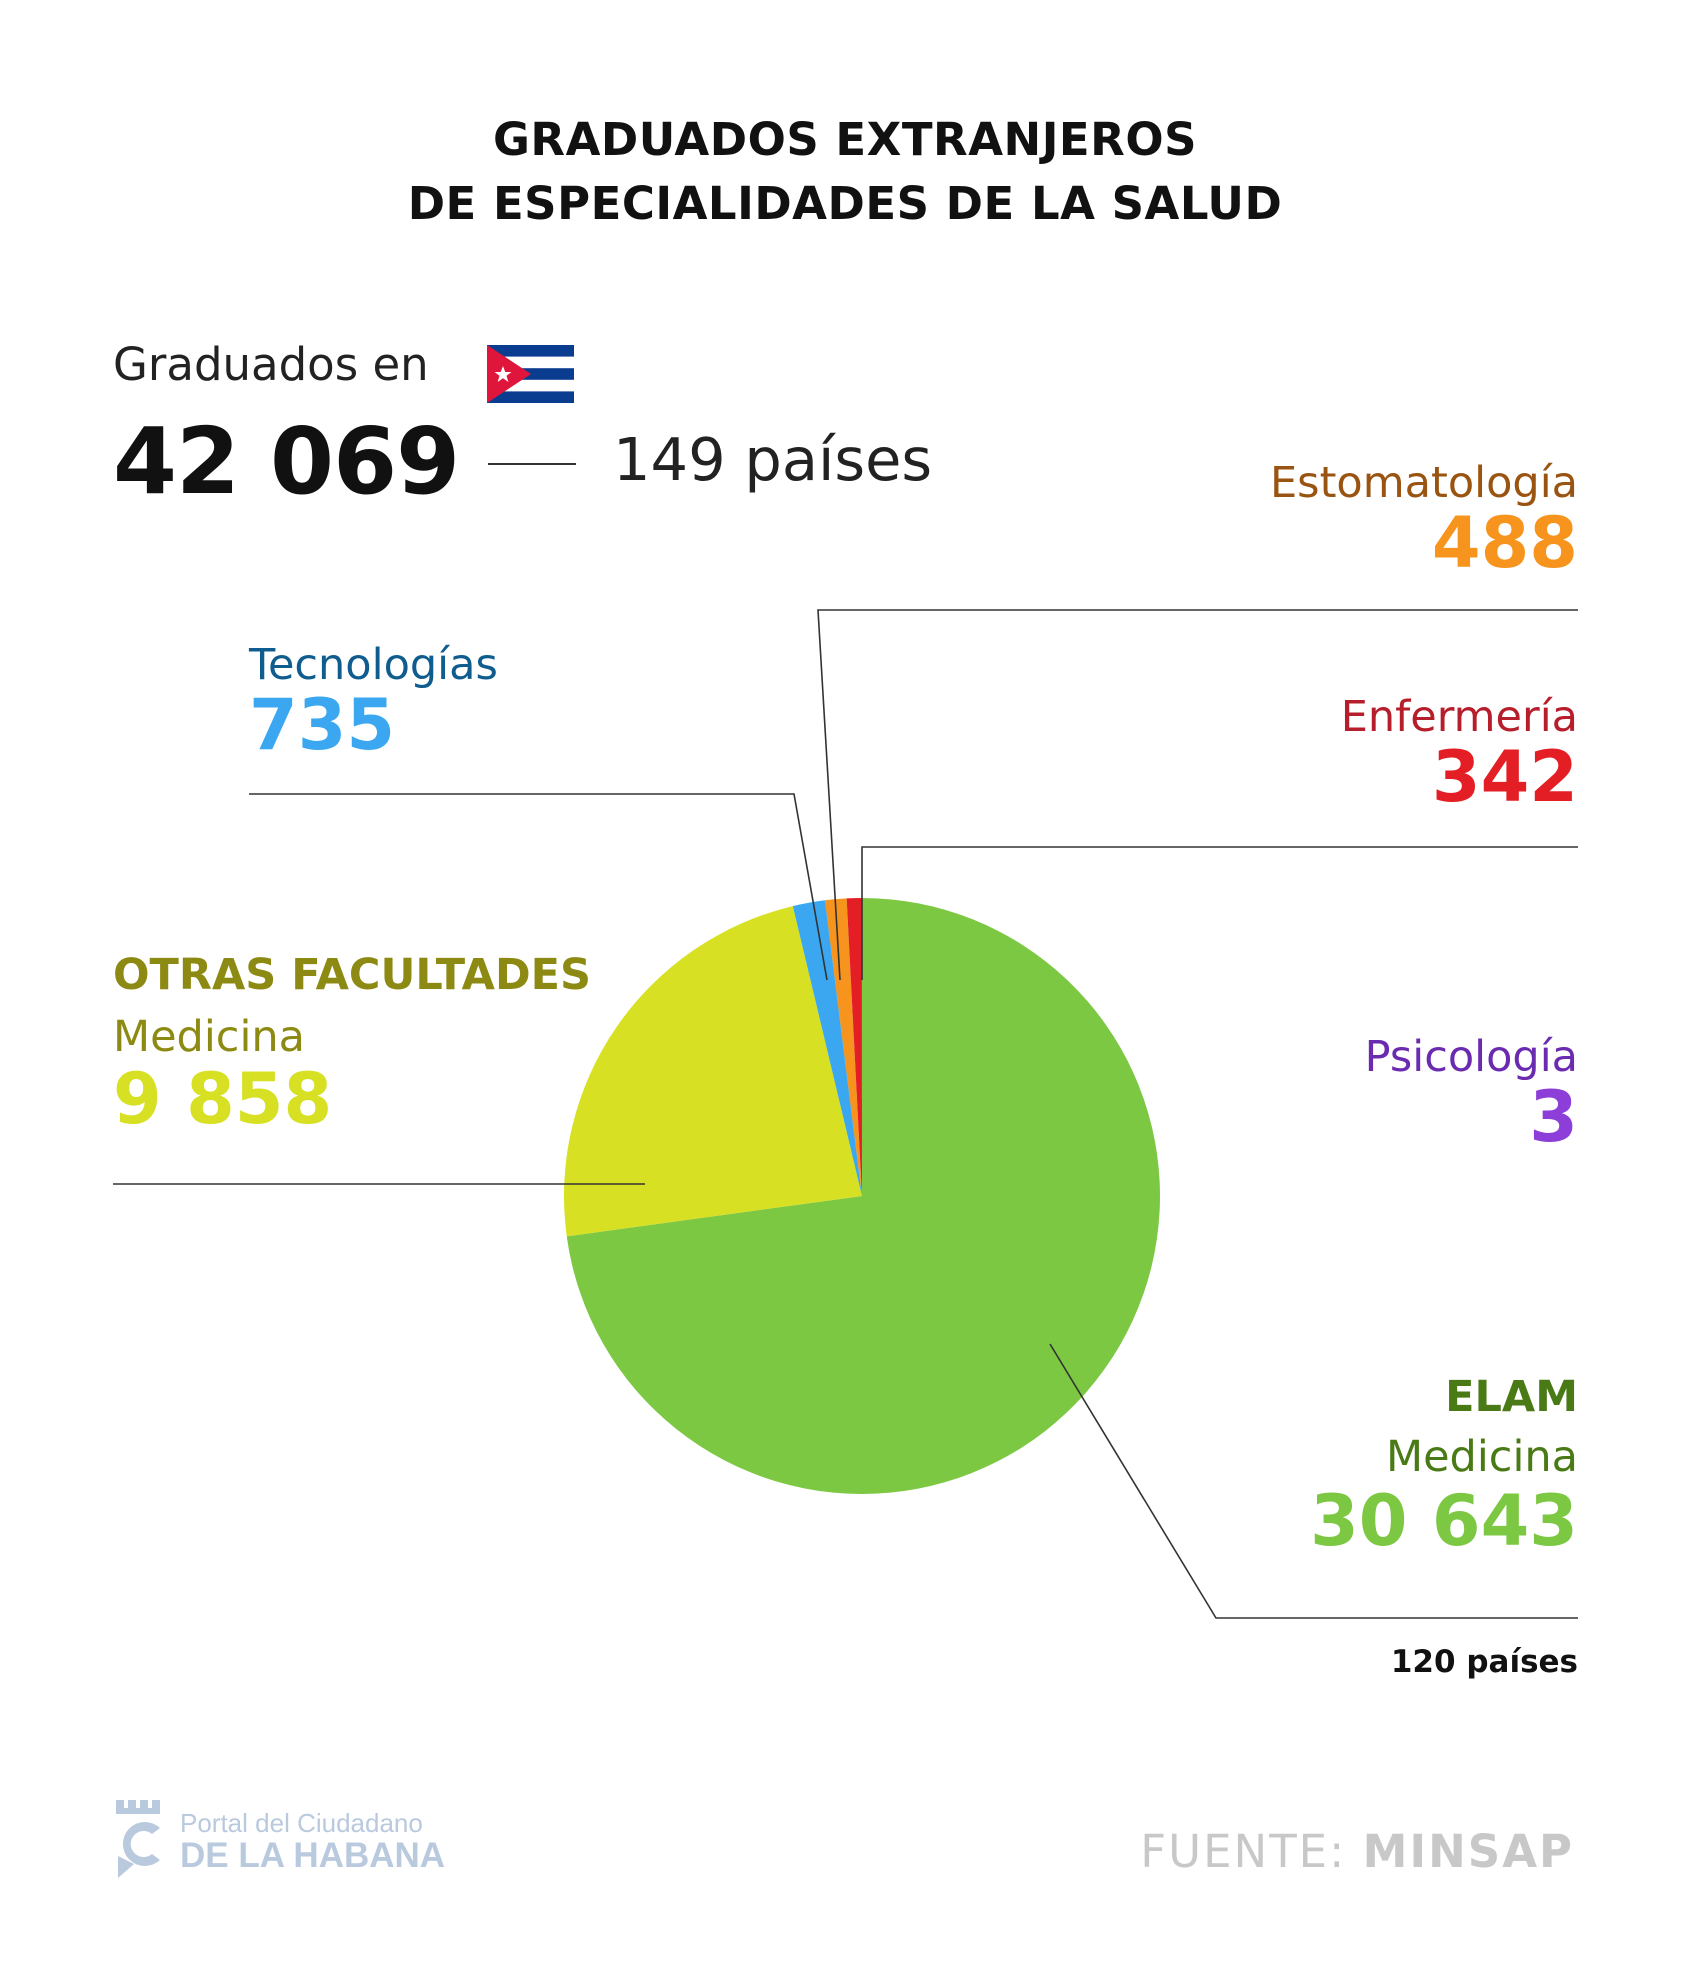  I want to click on label-elam-value: 30 643, so click(1444, 1521).